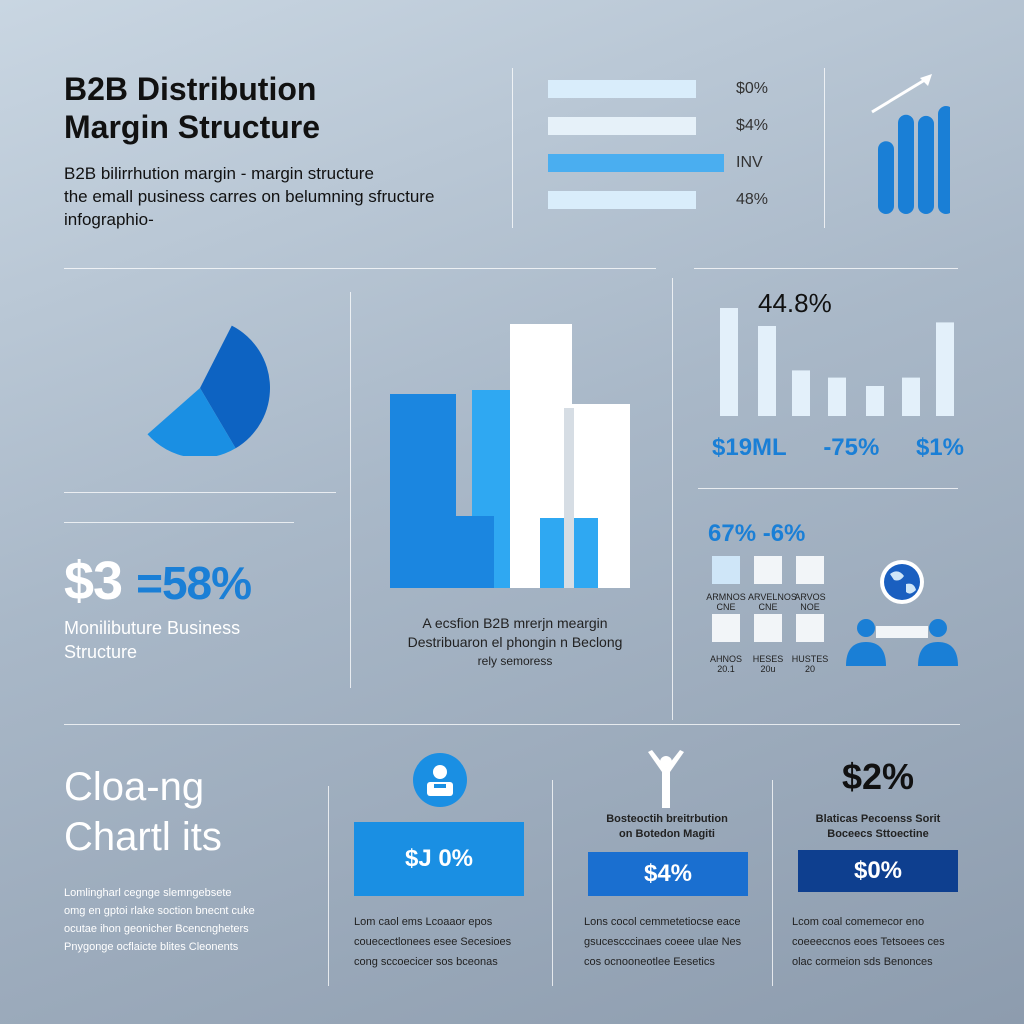 This screenshot has width=1024, height=1024. What do you see at coordinates (851, 447) in the screenshot?
I see `right-chart-label: -75%` at bounding box center [851, 447].